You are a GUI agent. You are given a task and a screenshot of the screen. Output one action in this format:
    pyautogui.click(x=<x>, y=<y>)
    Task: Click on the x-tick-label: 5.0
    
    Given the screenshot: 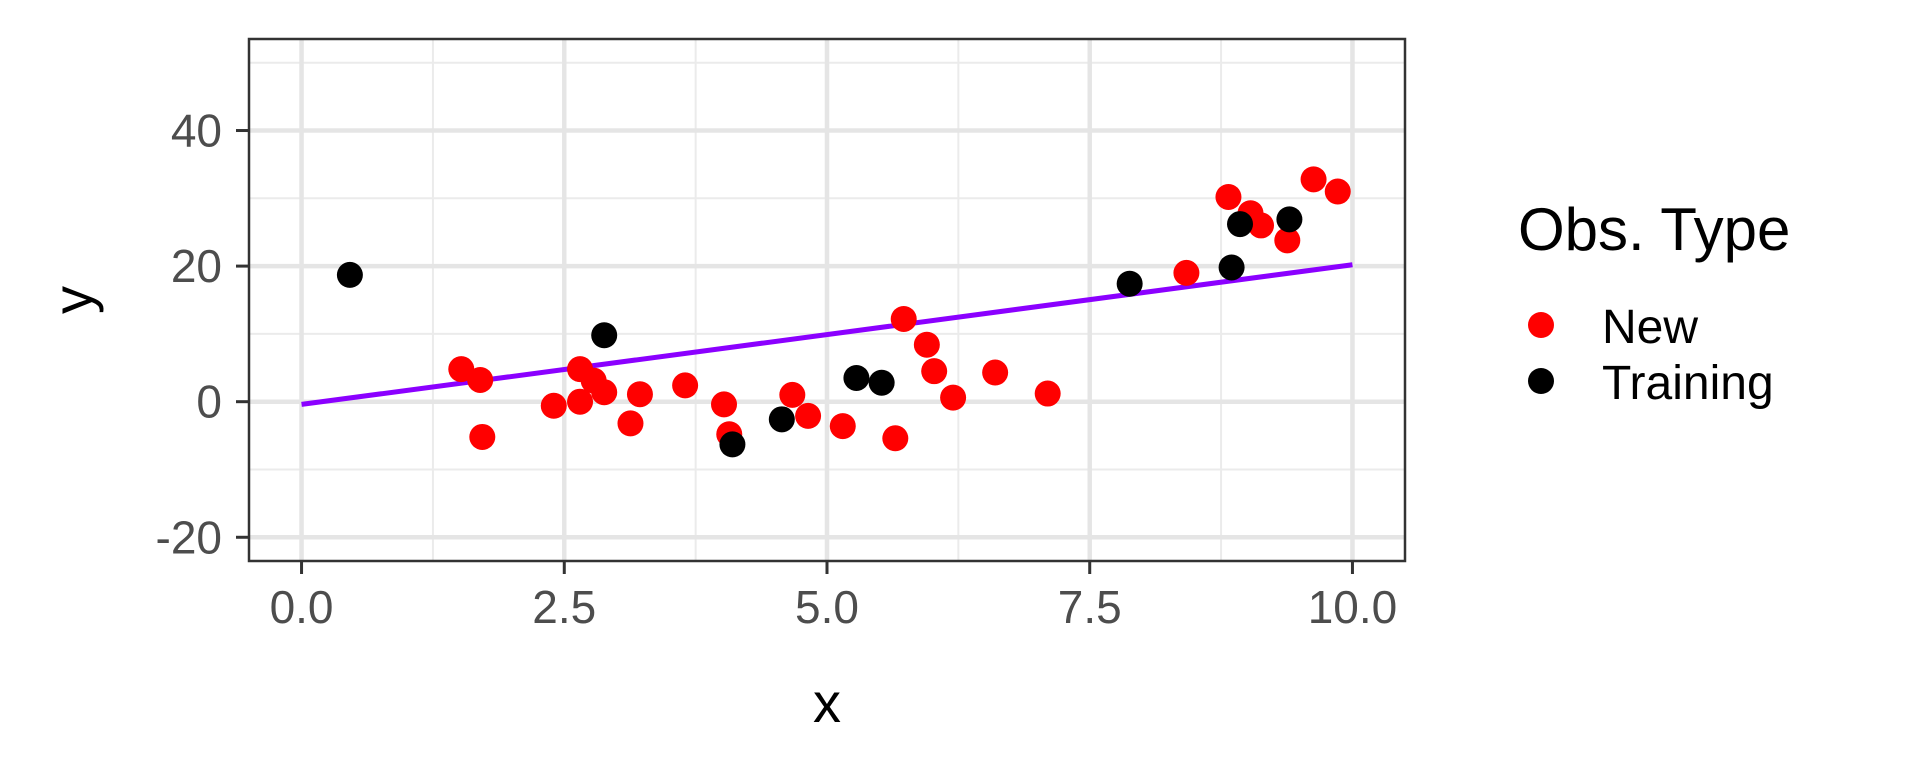 What is the action you would take?
    pyautogui.click(x=827, y=607)
    